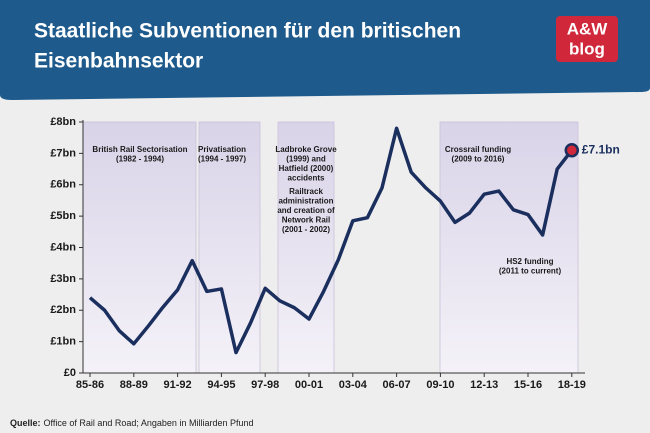  What do you see at coordinates (484, 385) in the screenshot?
I see `x-tick-label: 12-13` at bounding box center [484, 385].